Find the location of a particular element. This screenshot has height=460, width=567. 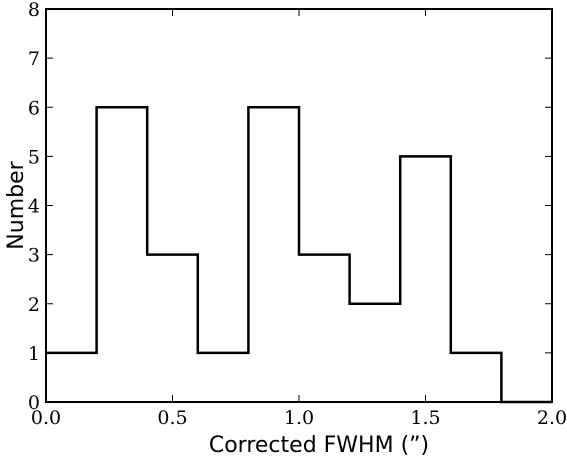

y-tick-label: 3 is located at coordinates (34, 256).